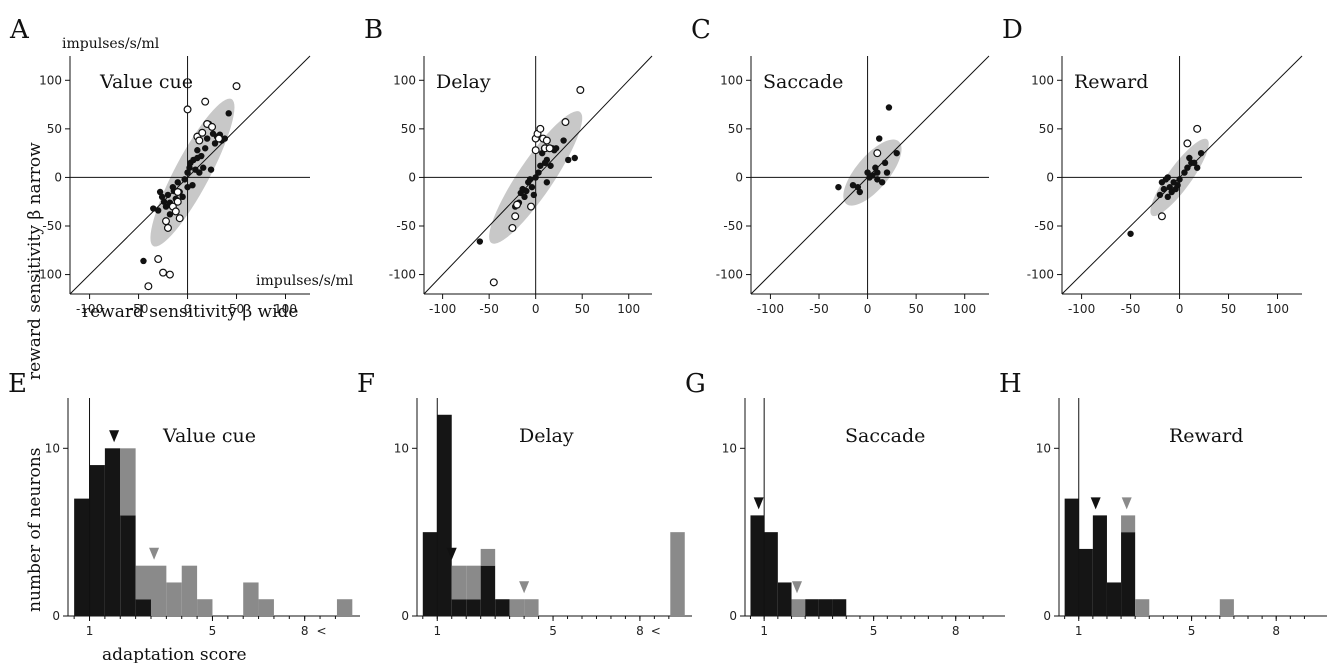 Image resolution: width=1328 pixels, height=663 pixels. I want to click on median-arrow-gray, so click(797, 587).